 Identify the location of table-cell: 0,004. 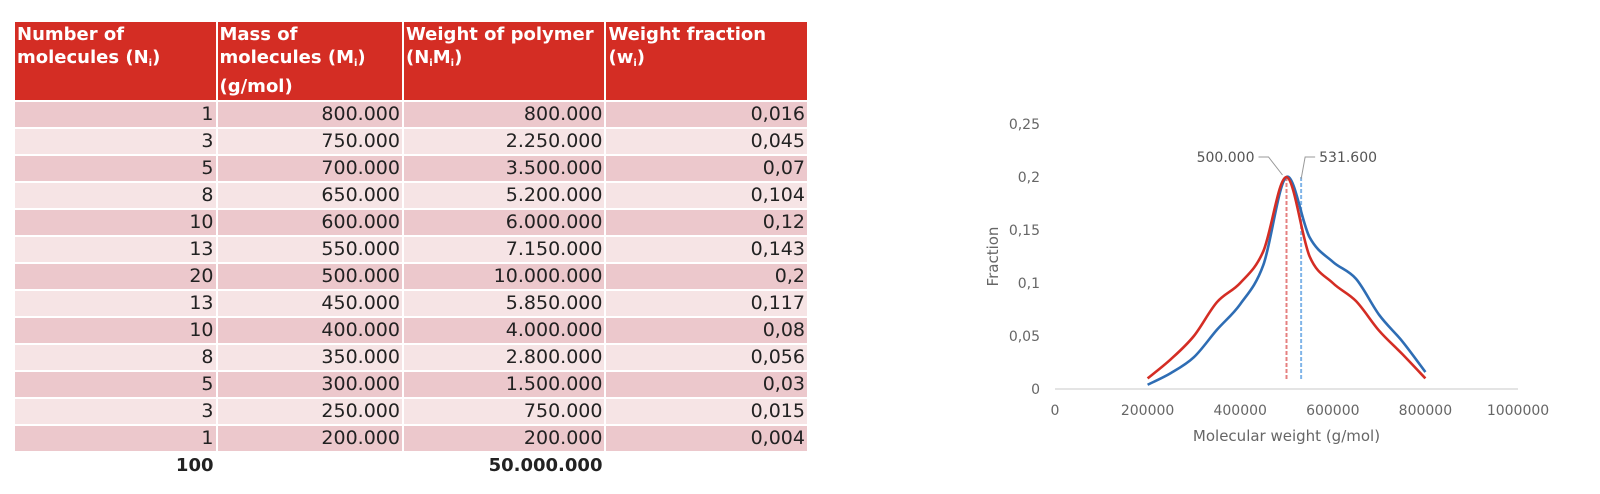
(706, 438).